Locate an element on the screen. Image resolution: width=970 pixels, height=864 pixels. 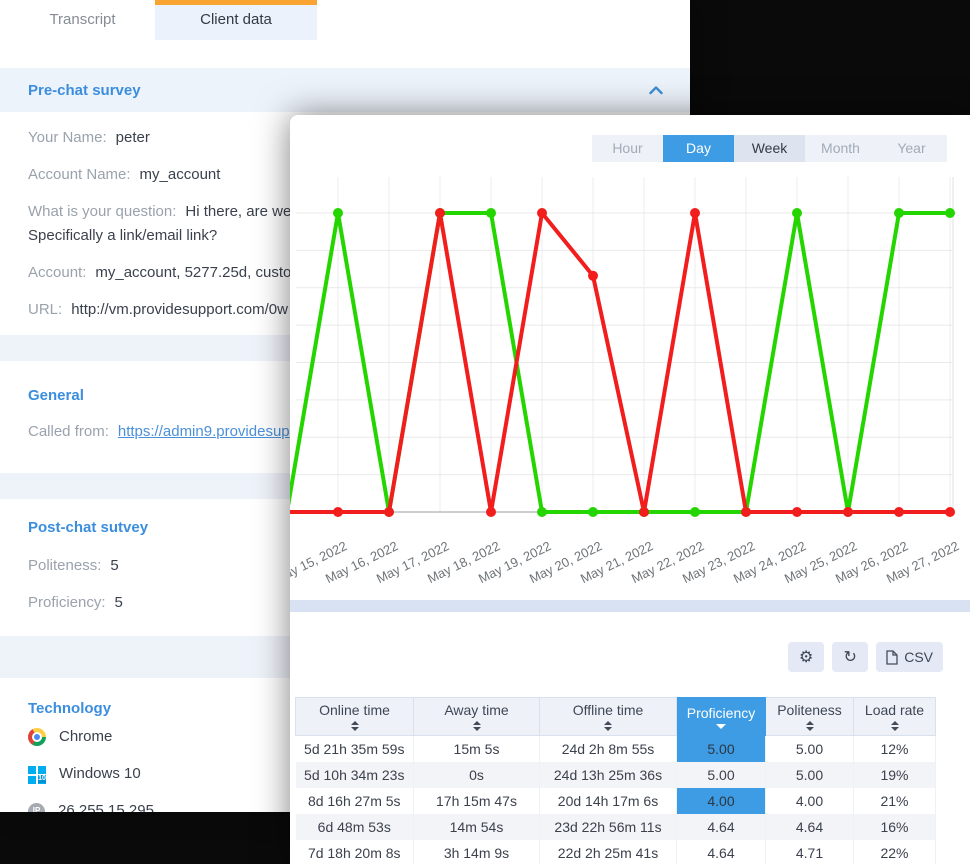
panel-tabbar: Transcript Client data is located at coordinates (345, 20).